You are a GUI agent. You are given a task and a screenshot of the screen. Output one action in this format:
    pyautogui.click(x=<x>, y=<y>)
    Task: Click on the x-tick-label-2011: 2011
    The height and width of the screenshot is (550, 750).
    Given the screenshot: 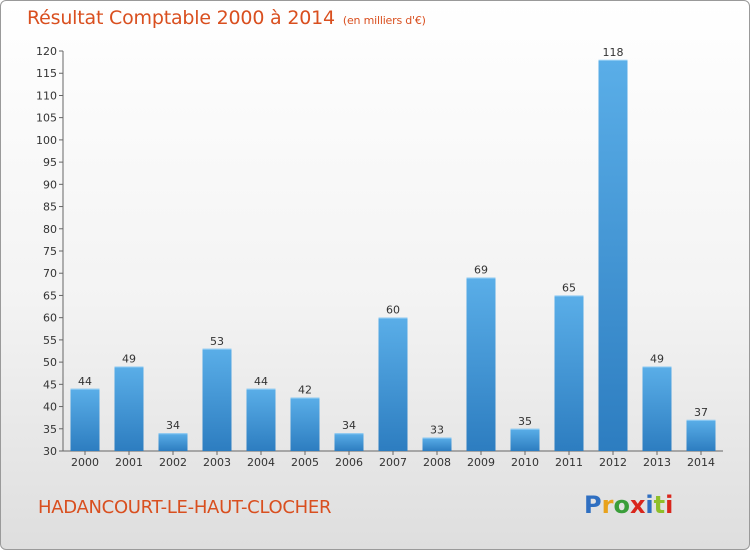 What is the action you would take?
    pyautogui.click(x=569, y=462)
    